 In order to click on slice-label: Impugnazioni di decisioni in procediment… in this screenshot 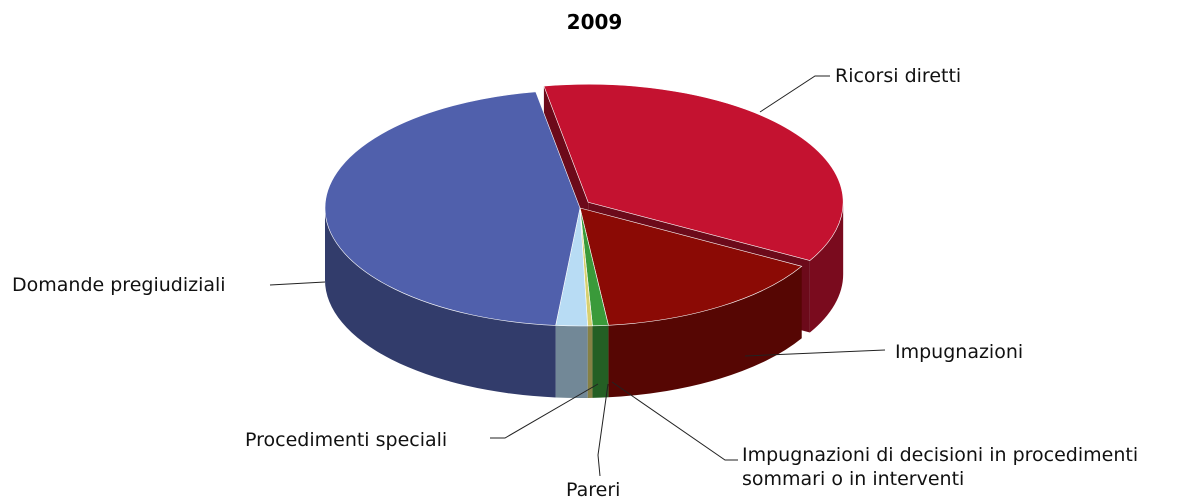, I will do `click(940, 467)`.